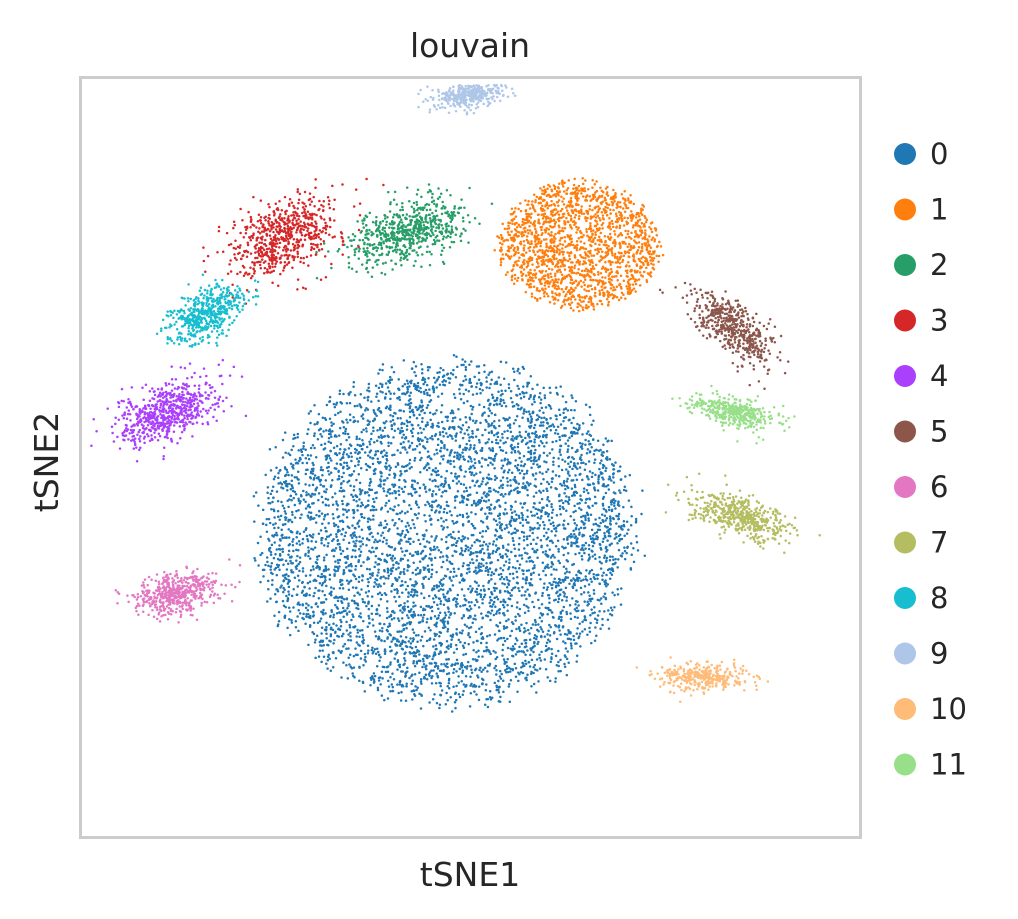 The width and height of the screenshot is (1018, 919). I want to click on legend-label-11: 11, so click(948, 765).